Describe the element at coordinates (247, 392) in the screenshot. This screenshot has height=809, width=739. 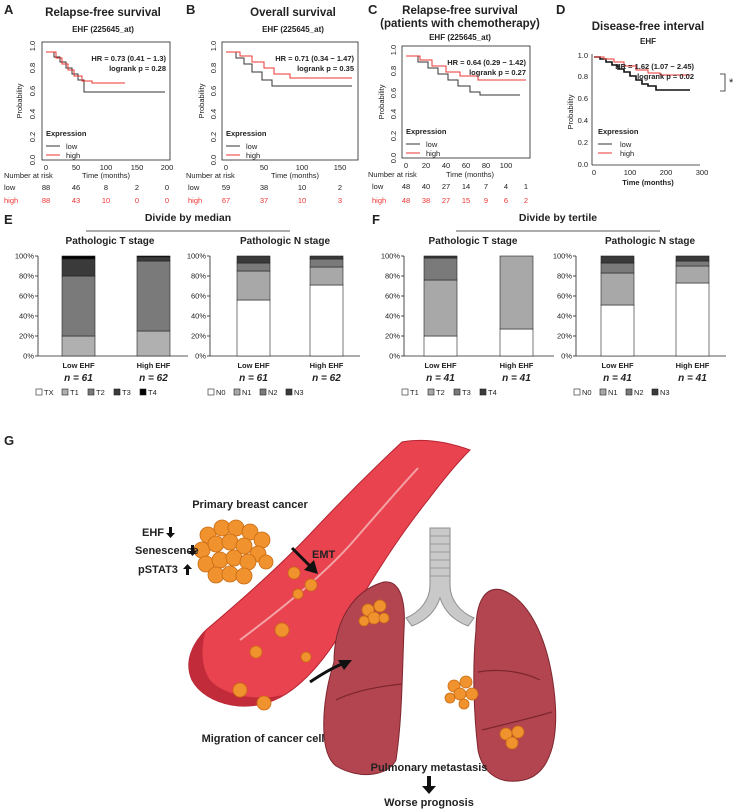
I see `legend-label: N1` at that location.